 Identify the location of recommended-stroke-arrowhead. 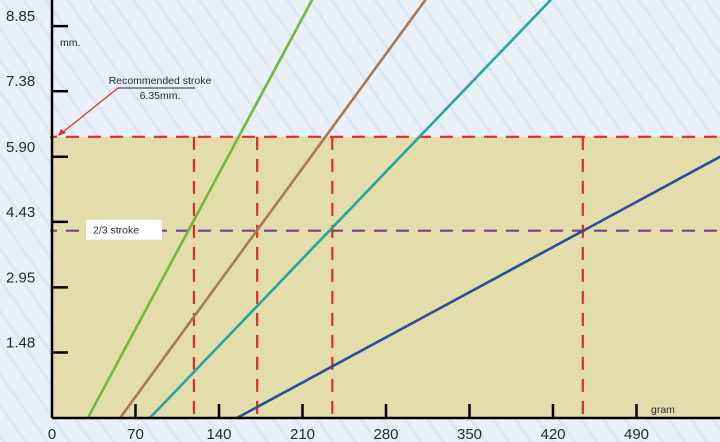
(62, 132).